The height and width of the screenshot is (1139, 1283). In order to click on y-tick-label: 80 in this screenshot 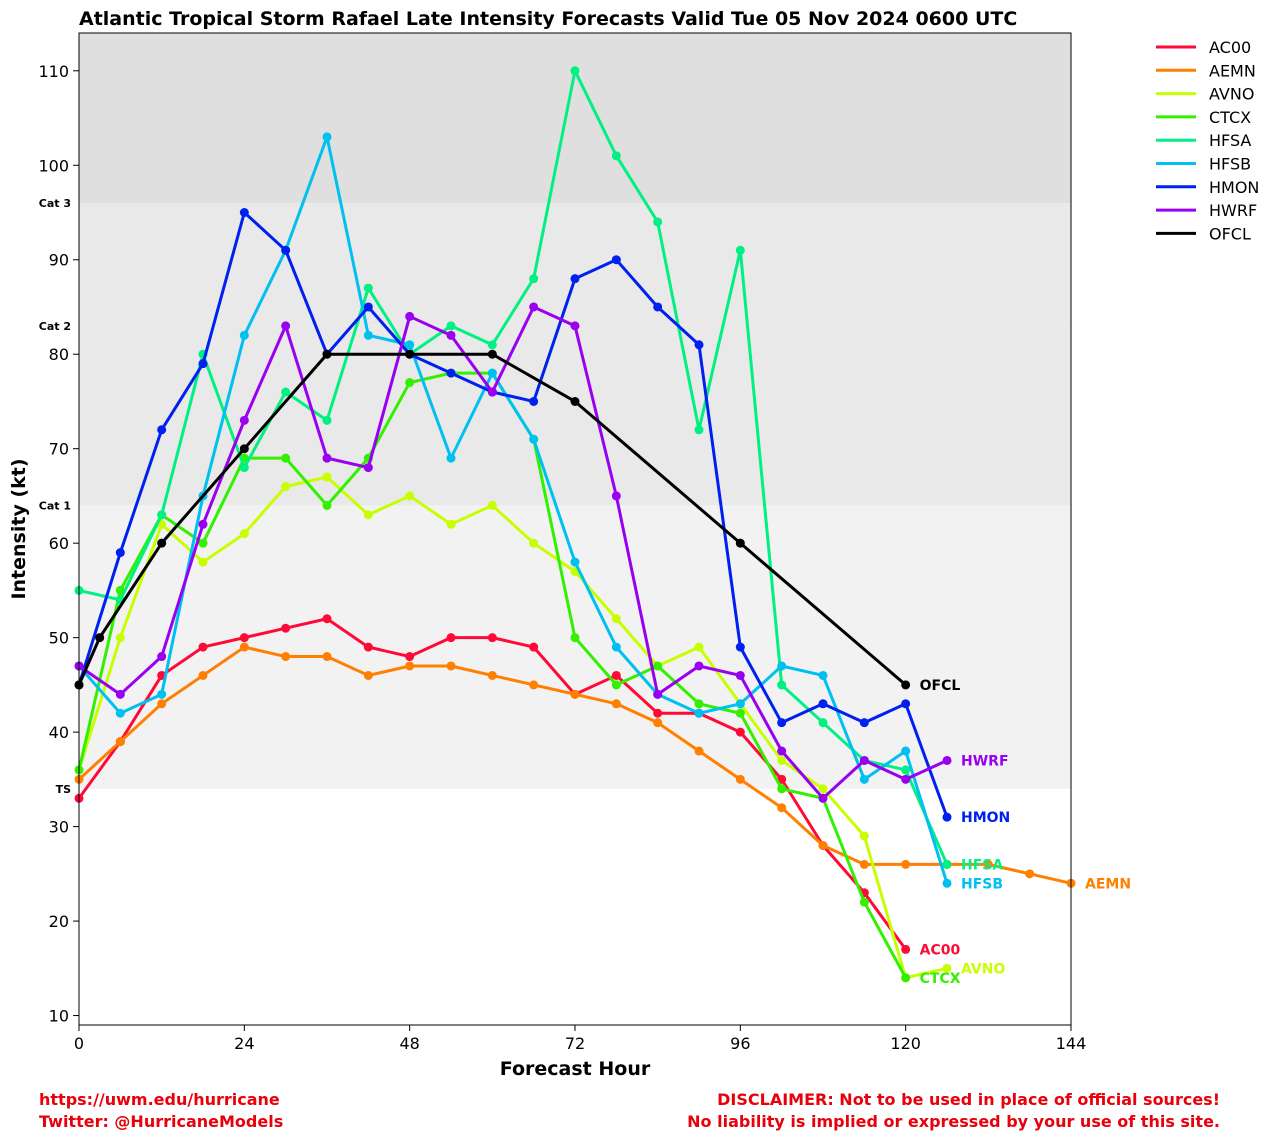, I will do `click(59, 354)`.